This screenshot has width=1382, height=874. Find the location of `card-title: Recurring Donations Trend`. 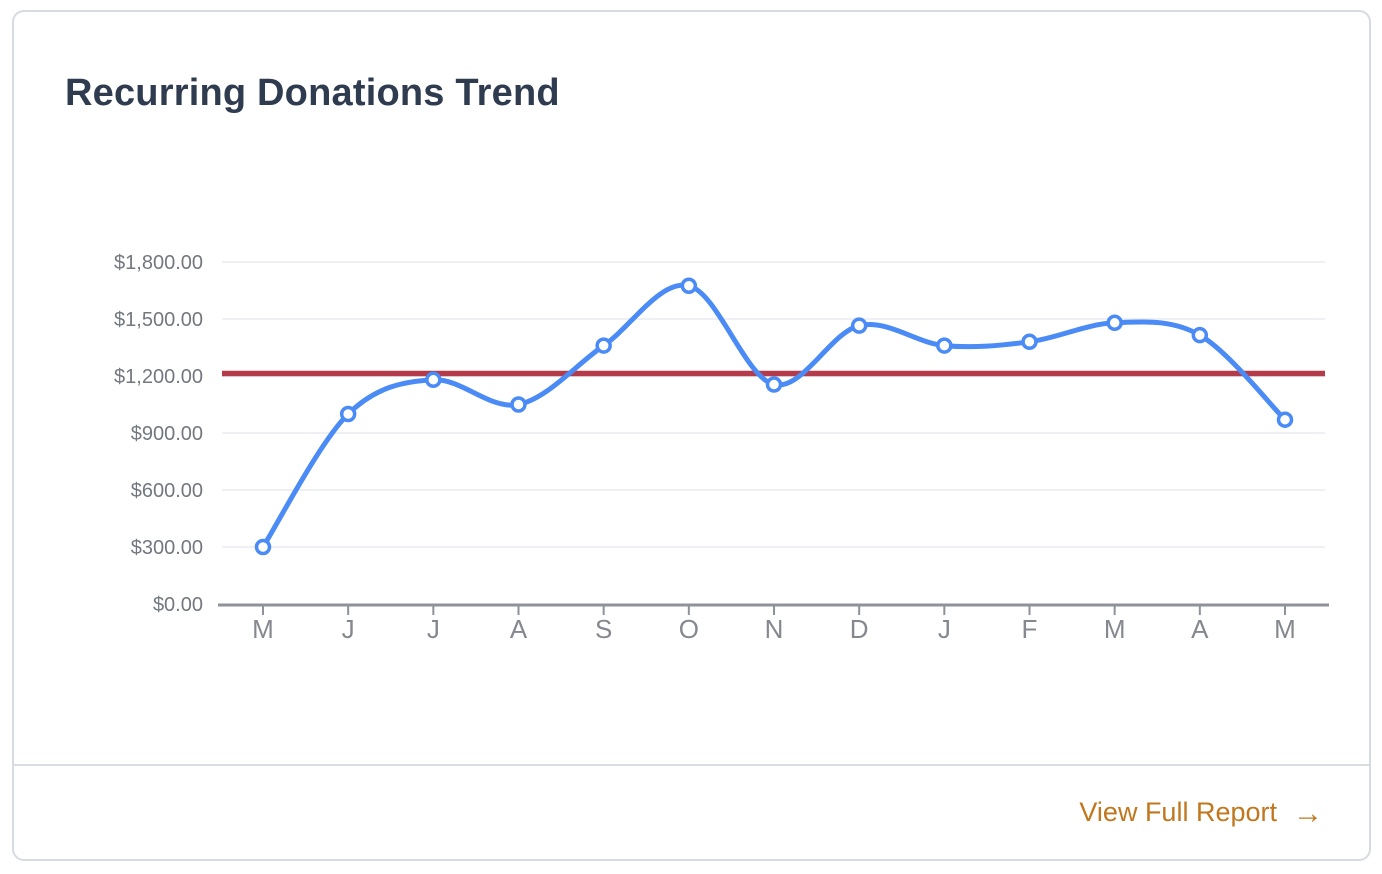

card-title: Recurring Donations Trend is located at coordinates (312, 93).